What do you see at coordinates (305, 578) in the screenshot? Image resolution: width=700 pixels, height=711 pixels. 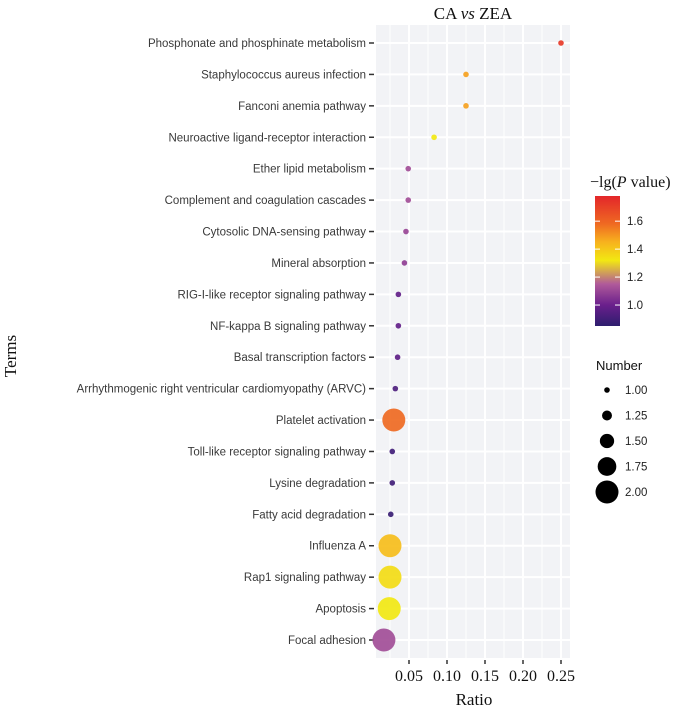 I see `term-label: Rap1 signaling pathway` at bounding box center [305, 578].